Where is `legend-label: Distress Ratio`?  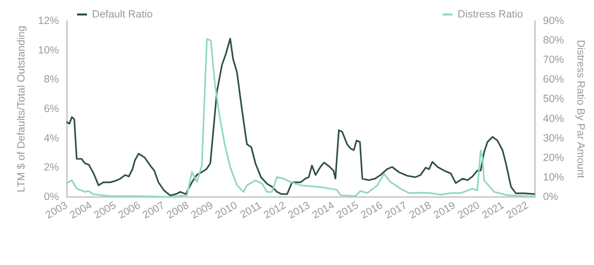
legend-label: Distress Ratio is located at coordinates (491, 14).